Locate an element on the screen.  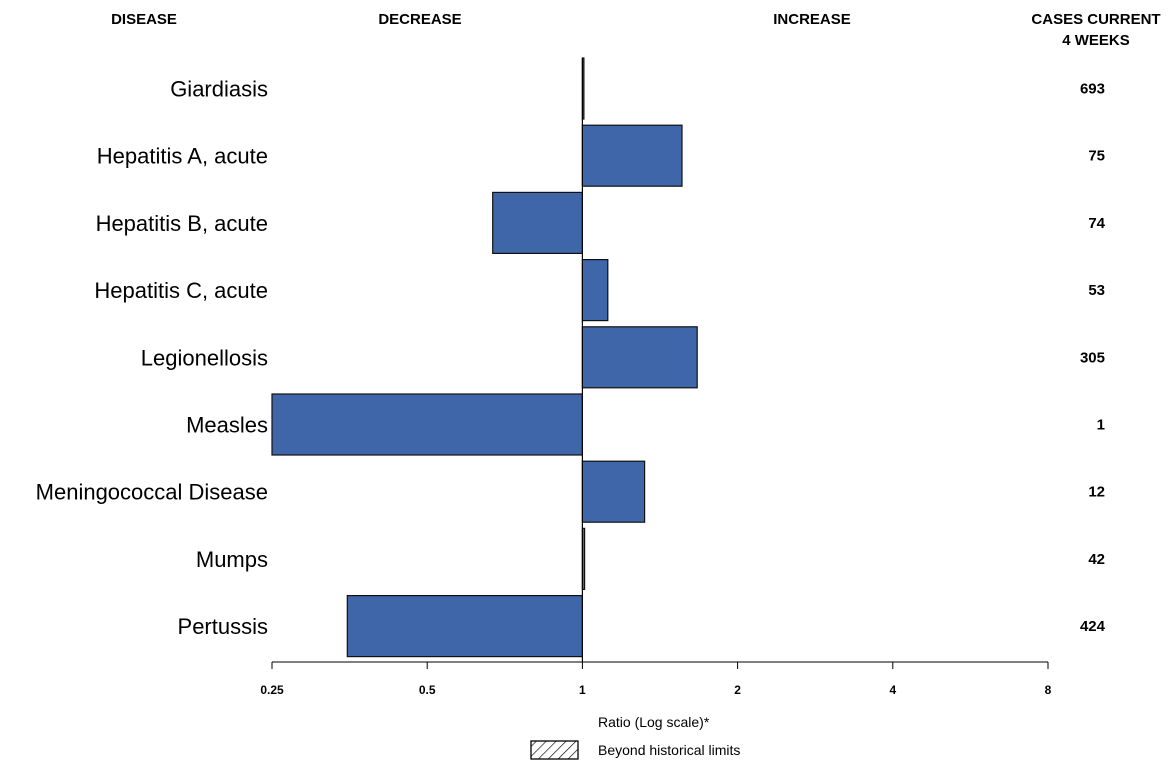
category-label-mumps: Mumps is located at coordinates (232, 559).